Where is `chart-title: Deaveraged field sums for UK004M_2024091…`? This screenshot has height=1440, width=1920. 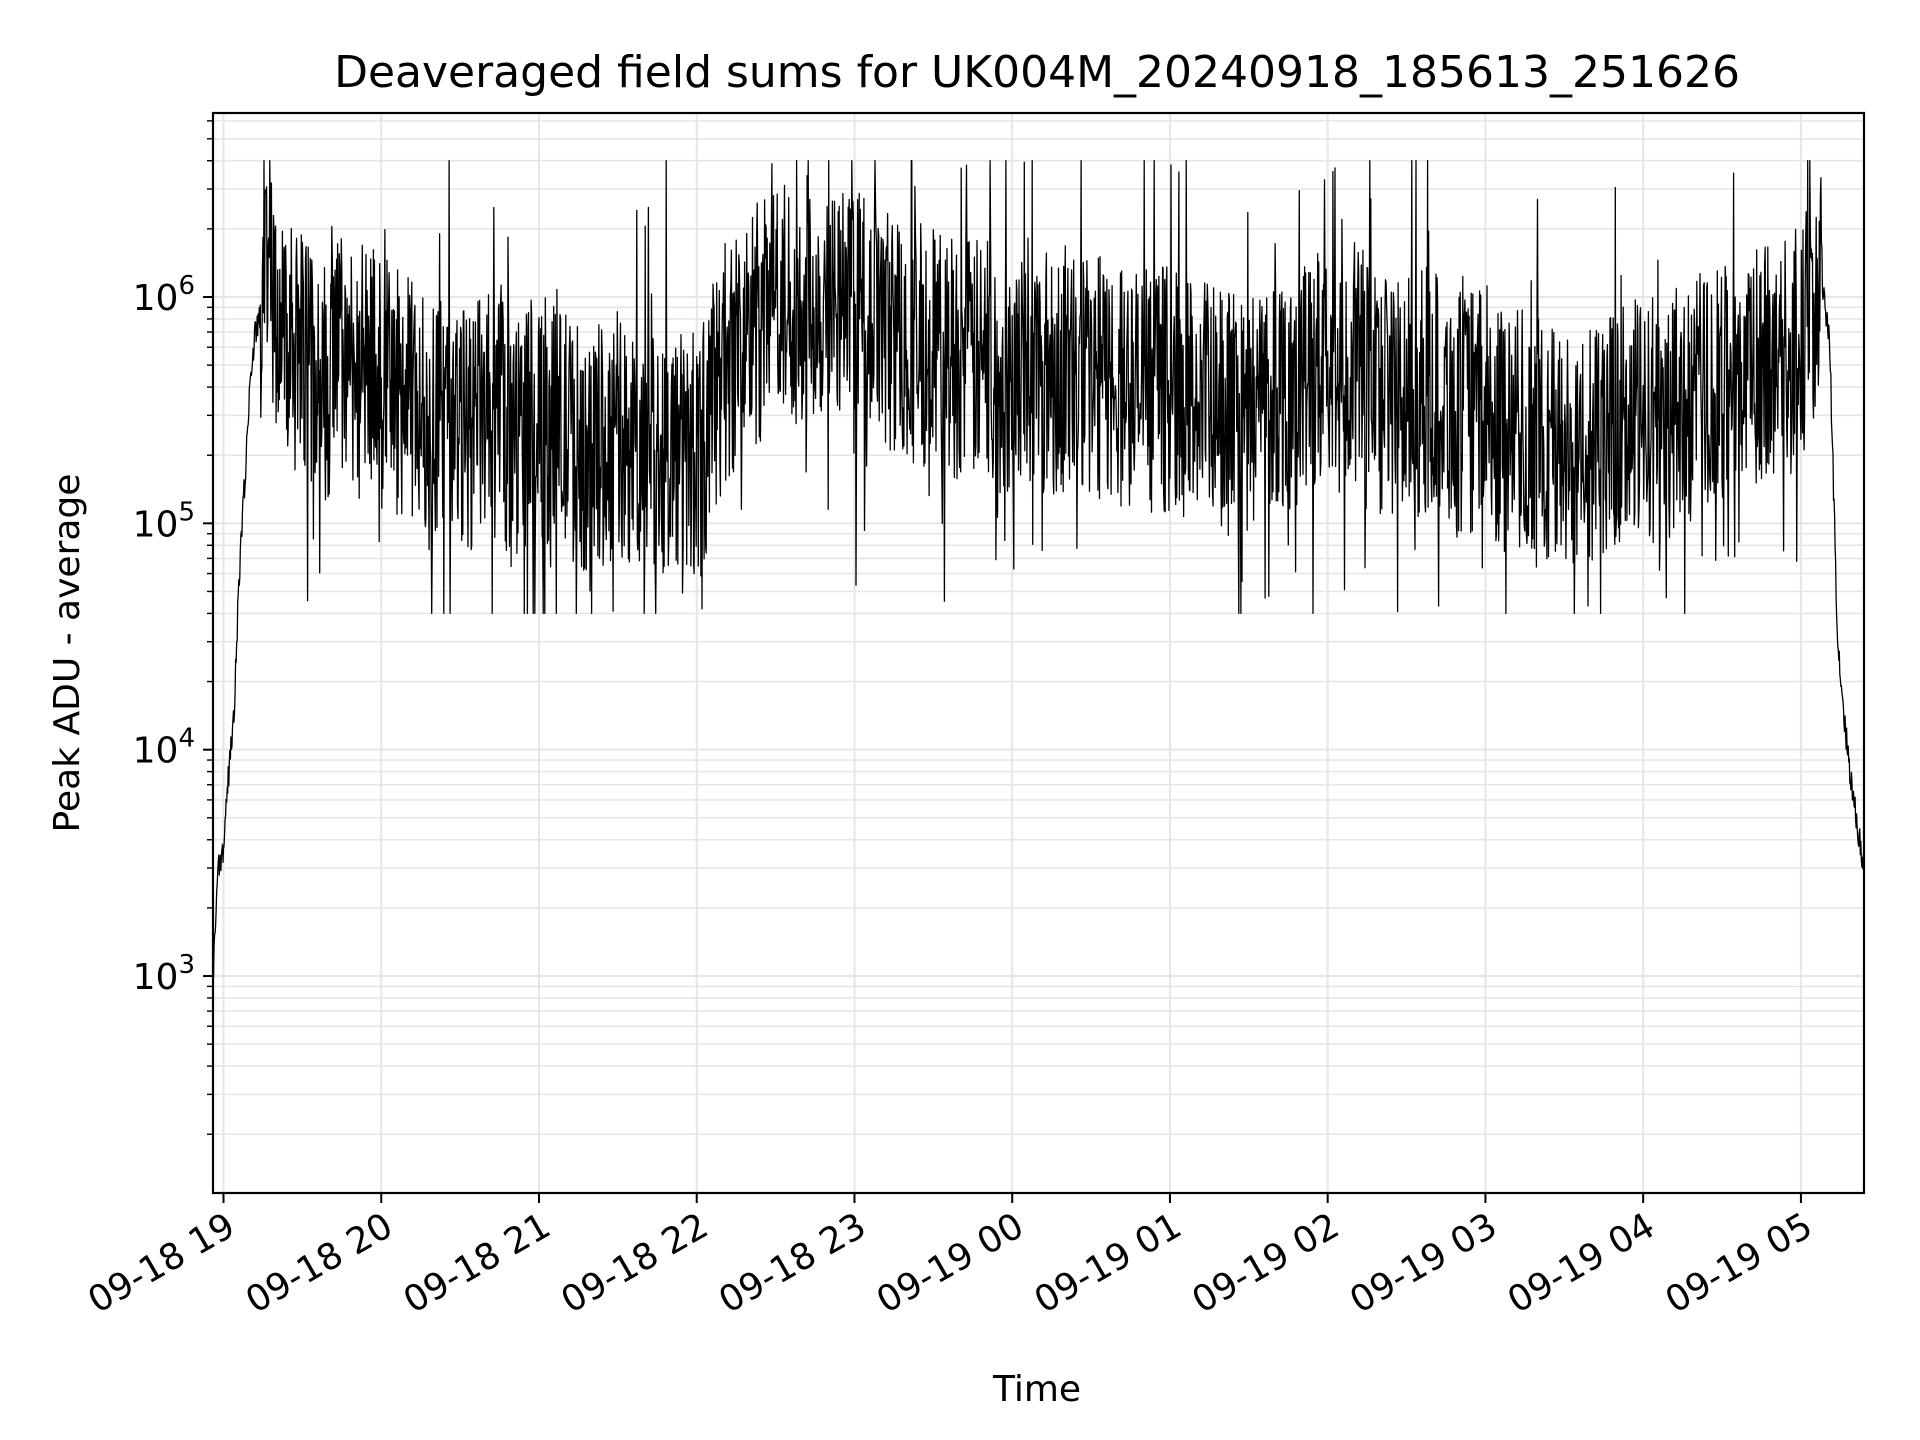 chart-title: Deaveraged field sums for UK004M_2024091… is located at coordinates (1037, 72).